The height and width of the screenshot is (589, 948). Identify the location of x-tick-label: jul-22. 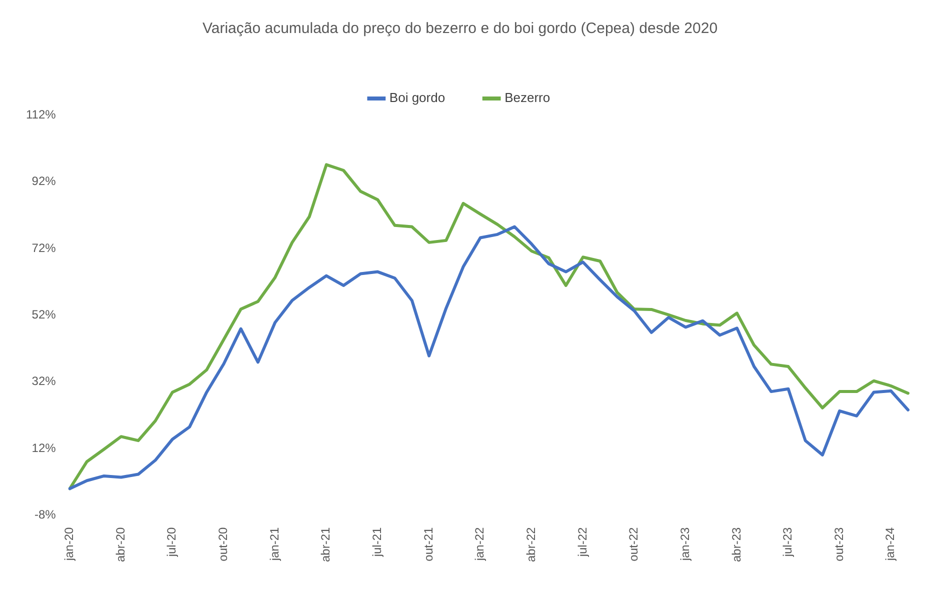
(582, 542).